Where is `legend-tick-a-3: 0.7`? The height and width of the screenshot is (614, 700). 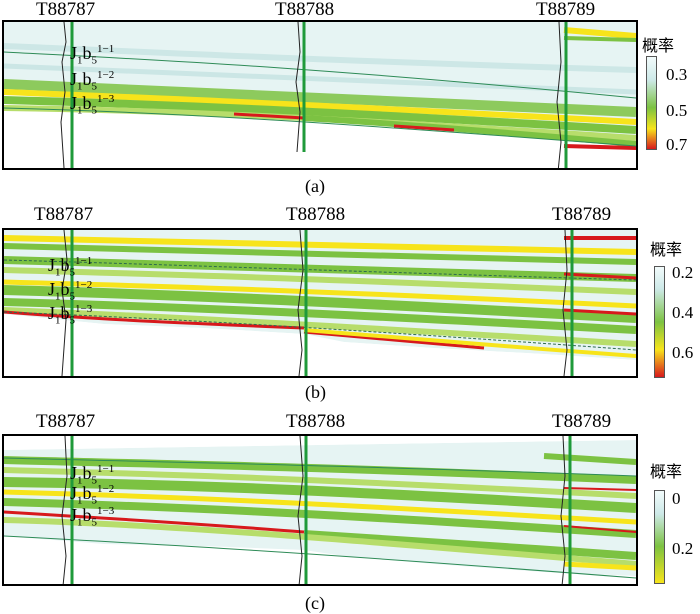
legend-tick-a-3: 0.7 is located at coordinates (677, 144).